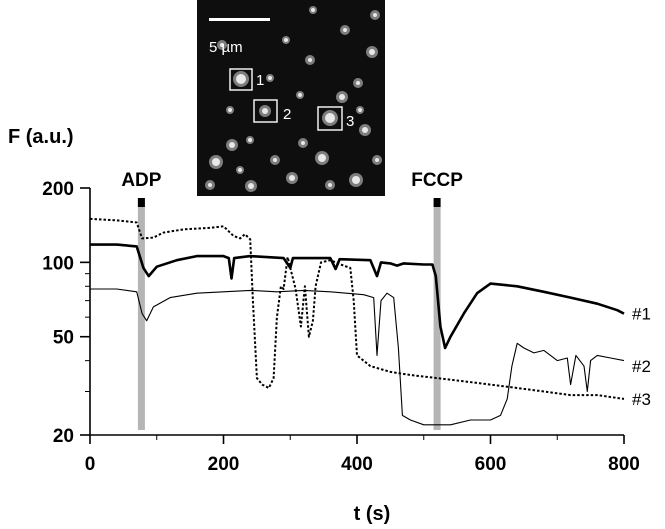 The height and width of the screenshot is (529, 665). I want to click on roi-label-2: 2, so click(287, 114).